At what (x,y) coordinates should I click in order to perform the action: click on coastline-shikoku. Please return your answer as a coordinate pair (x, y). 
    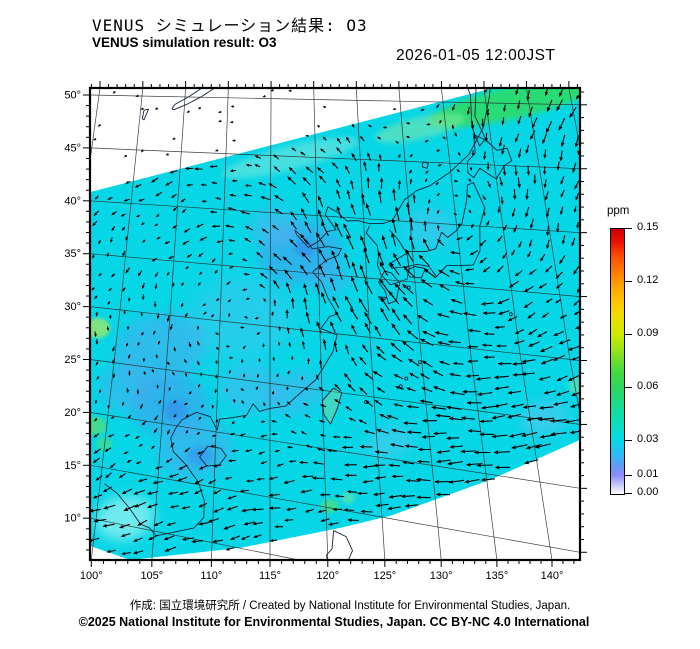
    Looking at the image, I should click on (415, 272).